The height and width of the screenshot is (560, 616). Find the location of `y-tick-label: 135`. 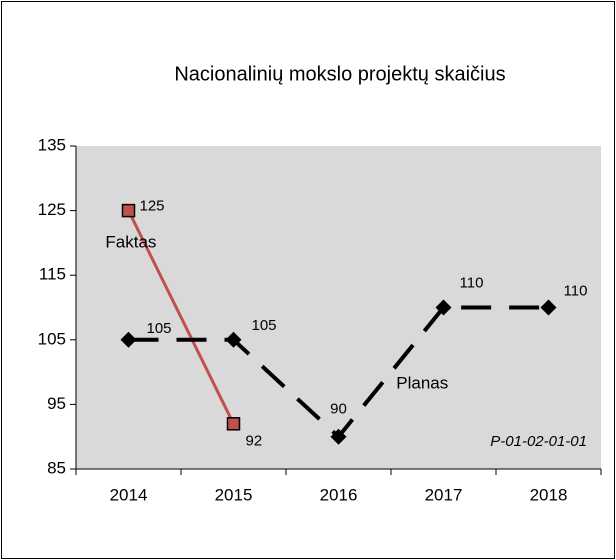

y-tick-label: 135 is located at coordinates (52, 144).